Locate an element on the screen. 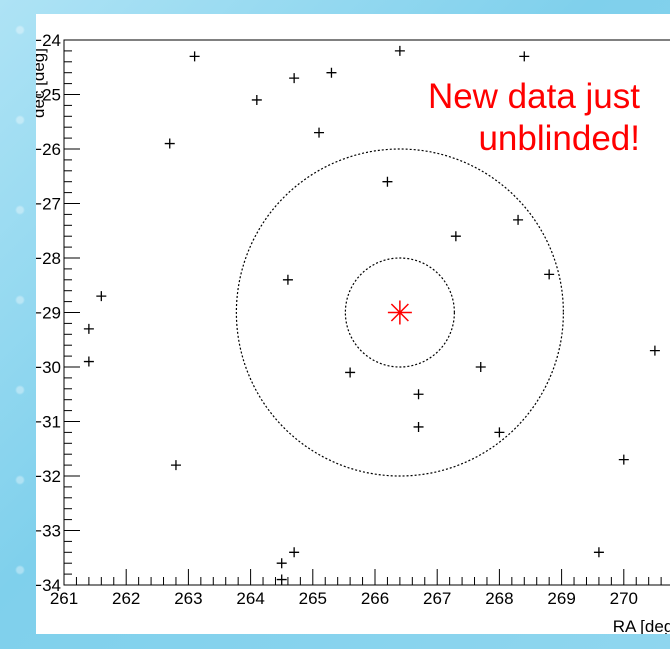  y-tick-label: −26 is located at coordinates (48, 149).